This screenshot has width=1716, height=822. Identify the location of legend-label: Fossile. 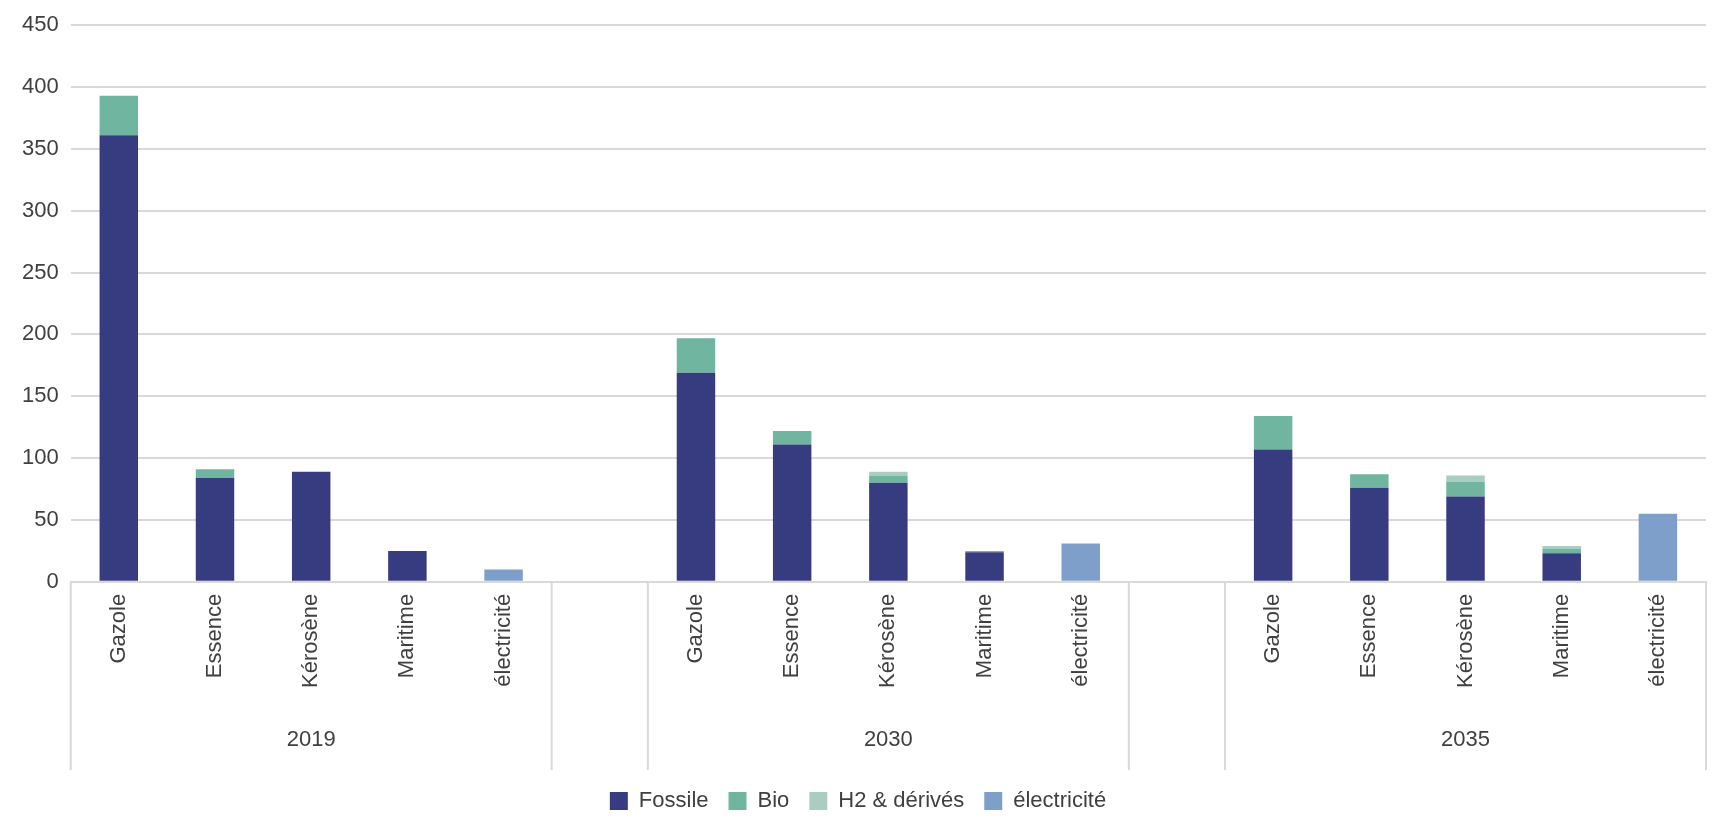
(673, 800).